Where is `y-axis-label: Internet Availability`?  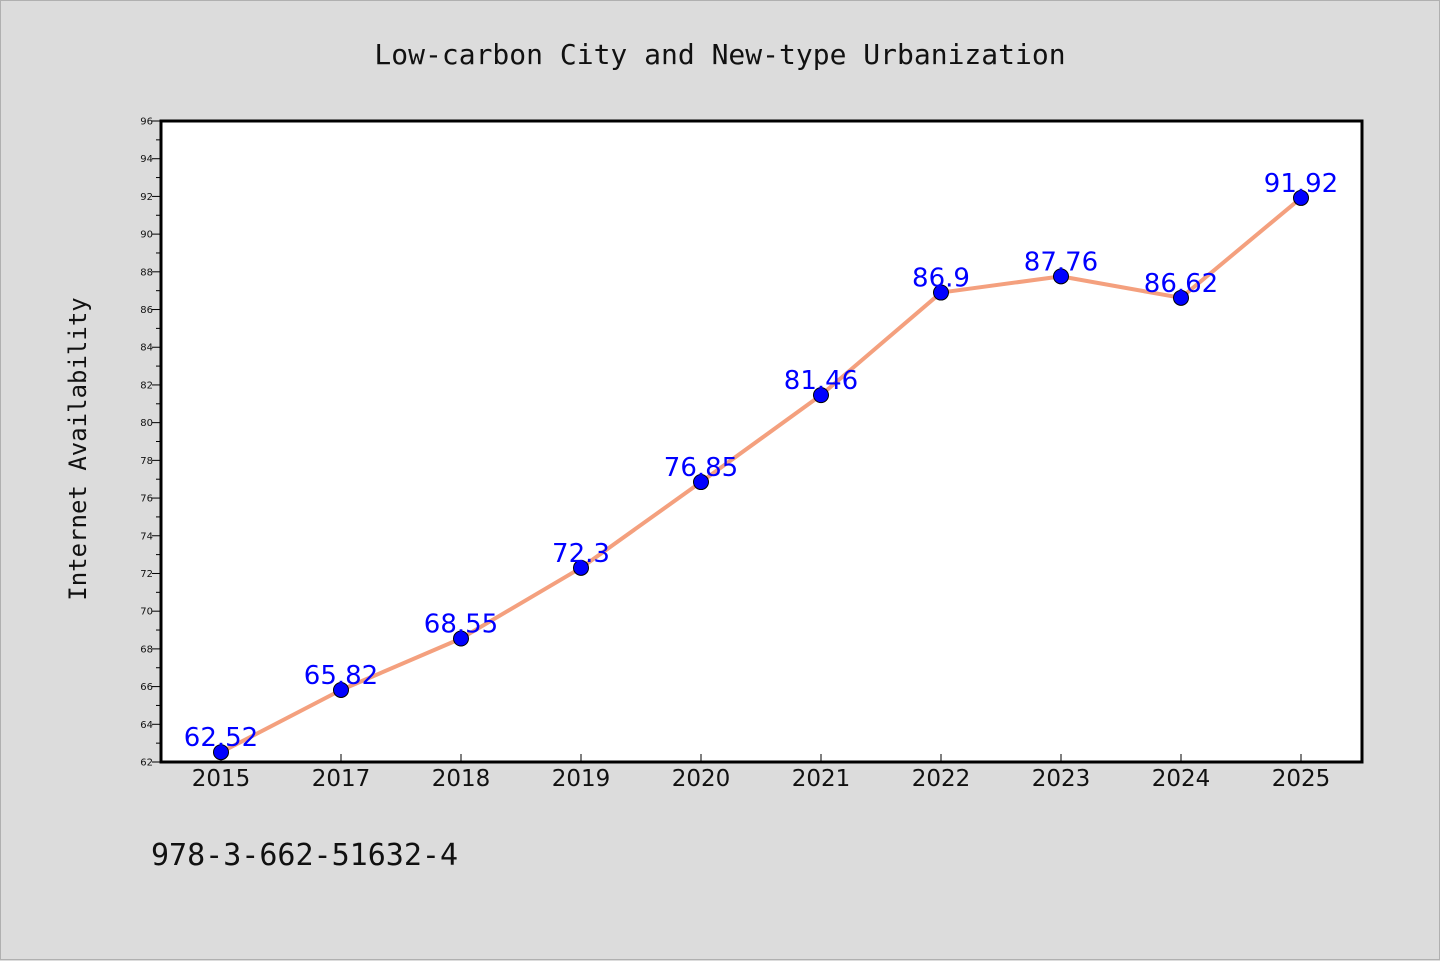
y-axis-label: Internet Availability is located at coordinates (78, 448).